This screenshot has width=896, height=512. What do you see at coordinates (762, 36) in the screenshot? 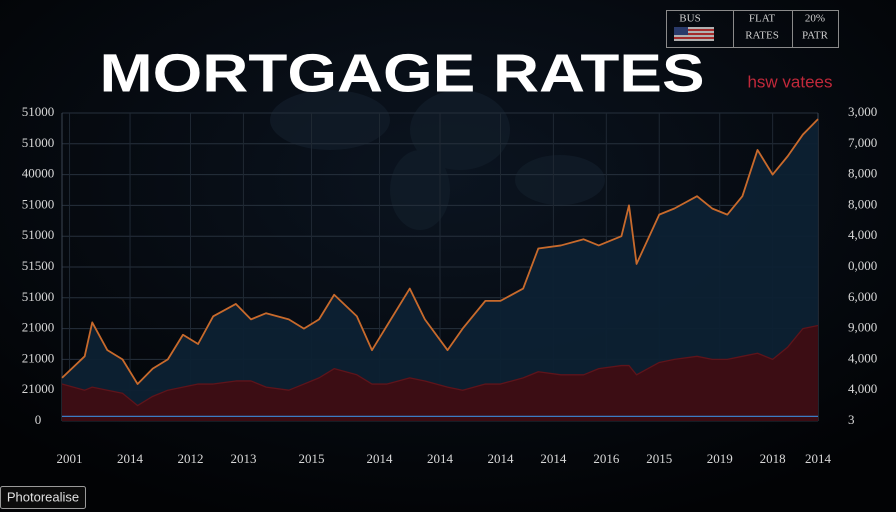
I see `header-box-label: RATES` at bounding box center [762, 36].